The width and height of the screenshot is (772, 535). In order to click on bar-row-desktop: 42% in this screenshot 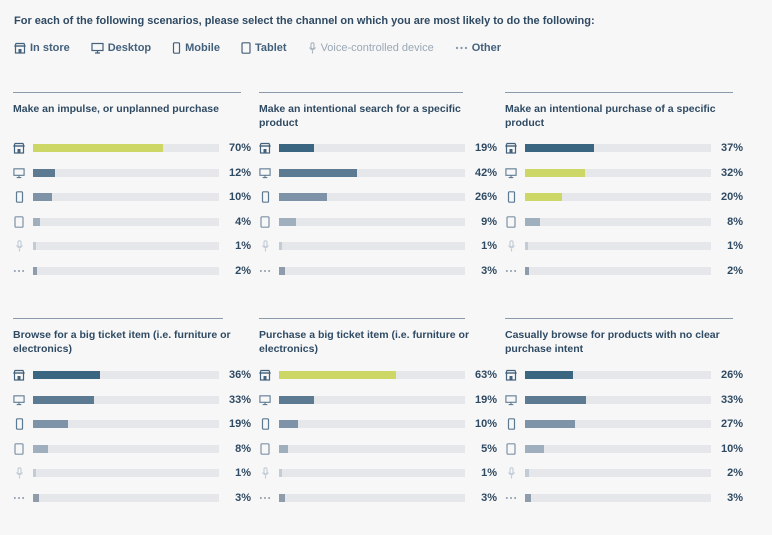, I will do `click(378, 173)`.